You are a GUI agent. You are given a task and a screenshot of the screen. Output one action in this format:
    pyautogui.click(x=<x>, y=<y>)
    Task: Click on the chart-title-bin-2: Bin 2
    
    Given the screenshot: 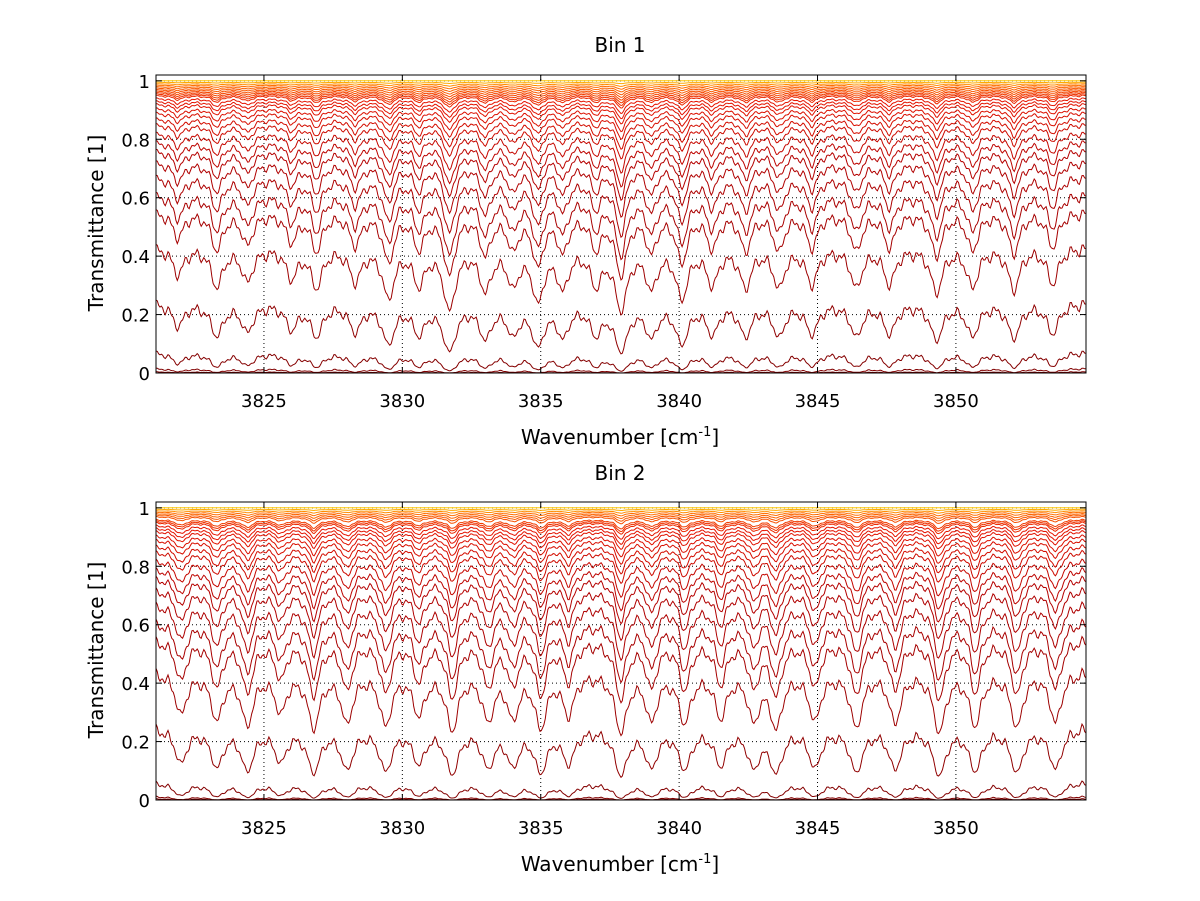 What is the action you would take?
    pyautogui.click(x=619, y=473)
    